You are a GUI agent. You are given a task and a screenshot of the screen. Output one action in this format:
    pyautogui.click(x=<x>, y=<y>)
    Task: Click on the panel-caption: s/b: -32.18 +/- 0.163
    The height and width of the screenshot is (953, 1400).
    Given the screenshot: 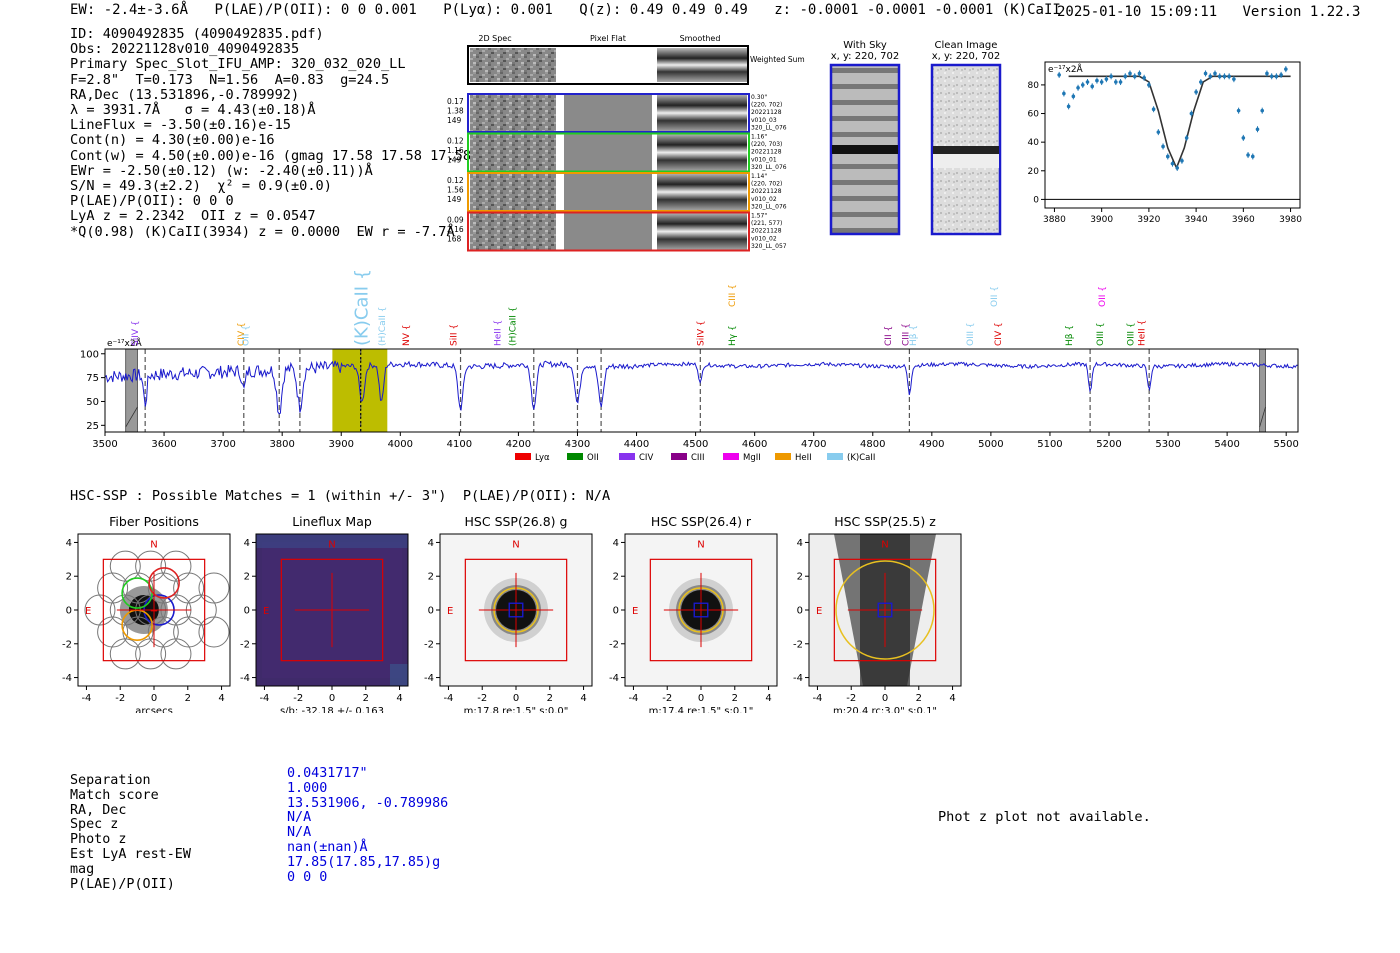 What is the action you would take?
    pyautogui.click(x=332, y=709)
    